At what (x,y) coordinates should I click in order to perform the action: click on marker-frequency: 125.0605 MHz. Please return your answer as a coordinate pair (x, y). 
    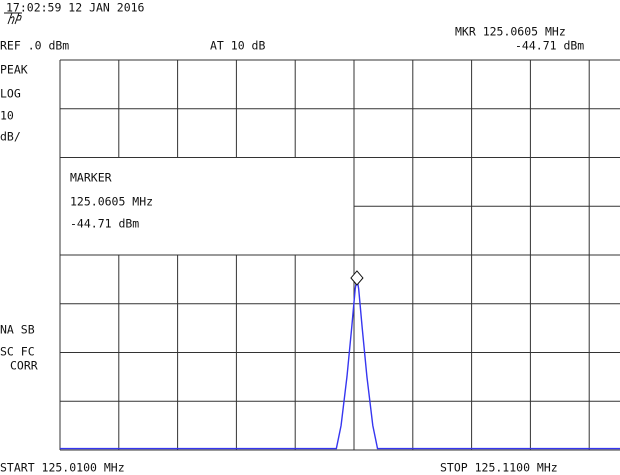
    Looking at the image, I should click on (111, 202).